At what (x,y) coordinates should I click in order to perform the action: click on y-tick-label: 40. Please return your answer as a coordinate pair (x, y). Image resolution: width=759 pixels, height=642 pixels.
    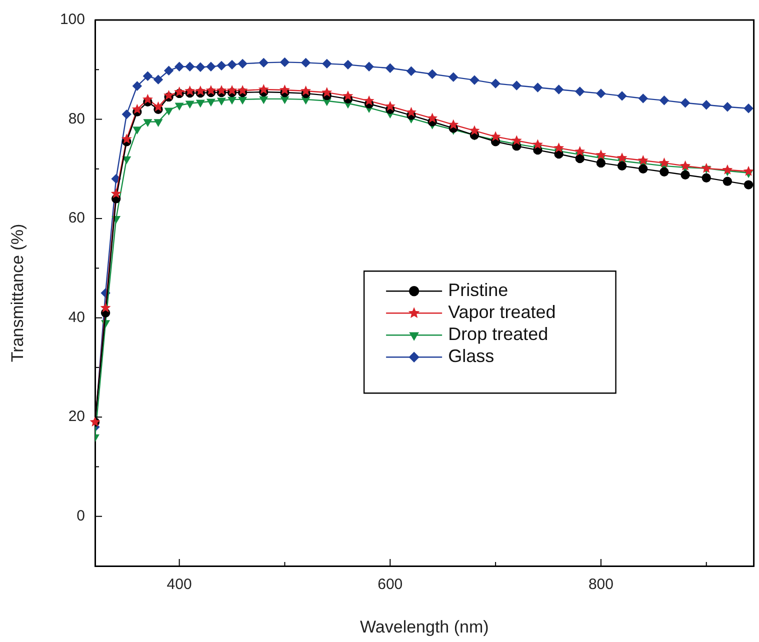
    Looking at the image, I should click on (76, 317).